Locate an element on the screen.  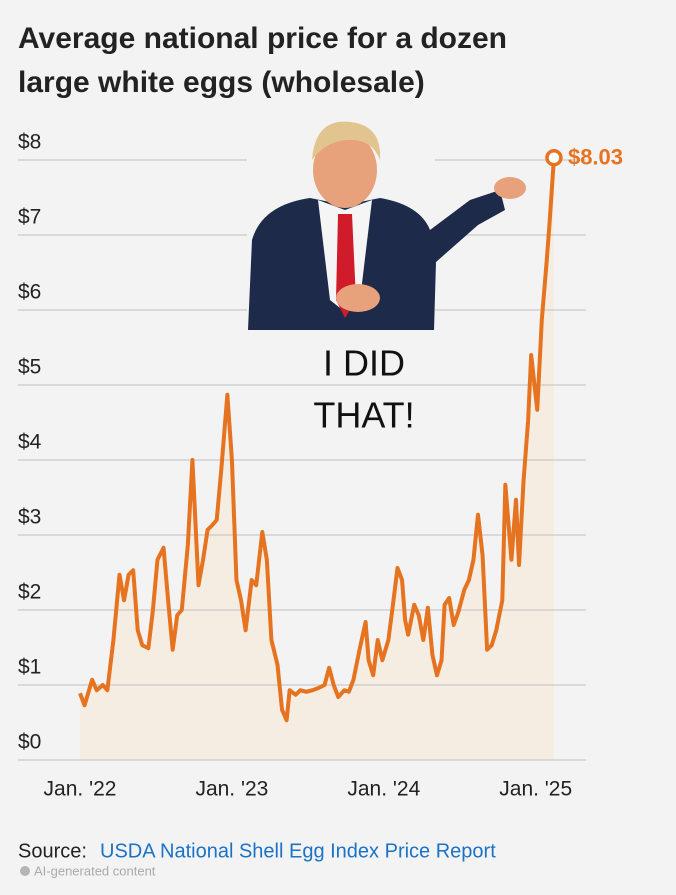
suit is located at coordinates (376, 260).